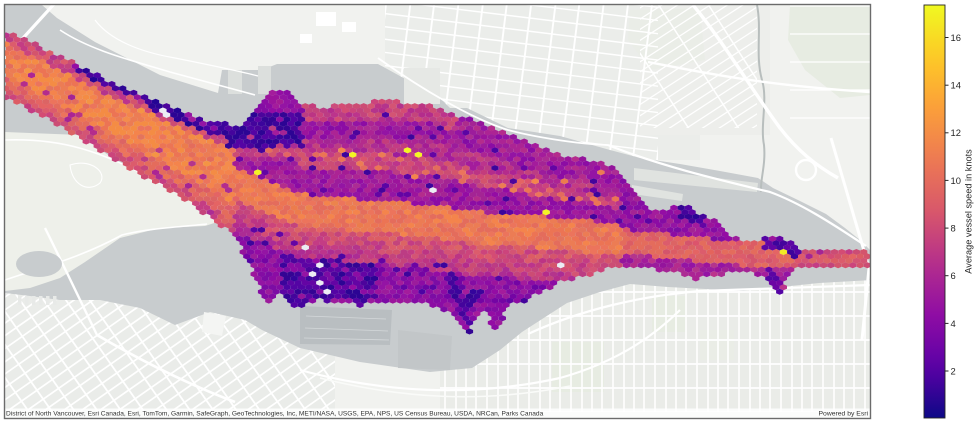 Image resolution: width=975 pixels, height=424 pixels. What do you see at coordinates (969, 211) in the screenshot?
I see `svg-text: Average vessel speed in knots` at bounding box center [969, 211].